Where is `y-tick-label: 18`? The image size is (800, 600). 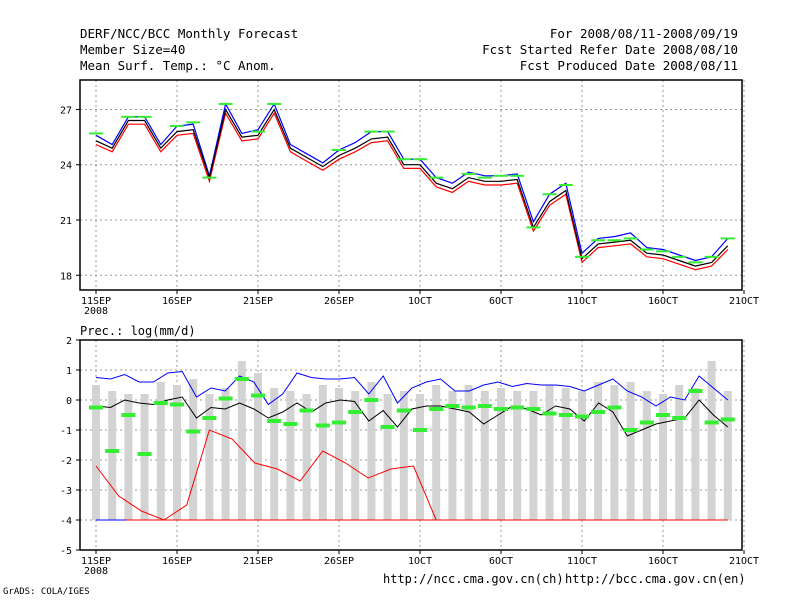
y-tick-label: 18 is located at coordinates (66, 276).